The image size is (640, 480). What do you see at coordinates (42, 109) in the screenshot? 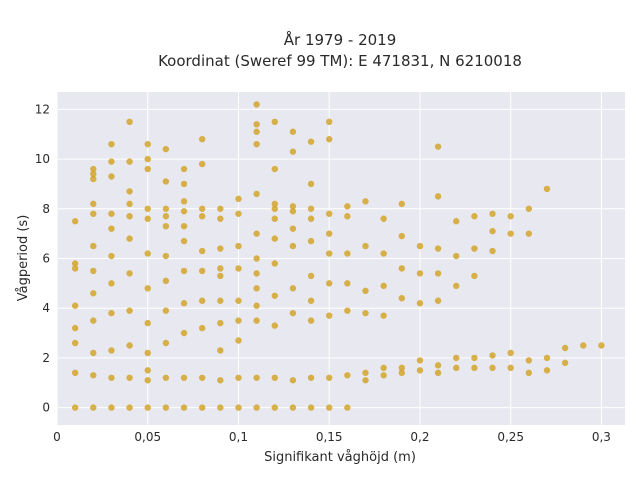
I see `y-tick-label: 12` at bounding box center [42, 109].